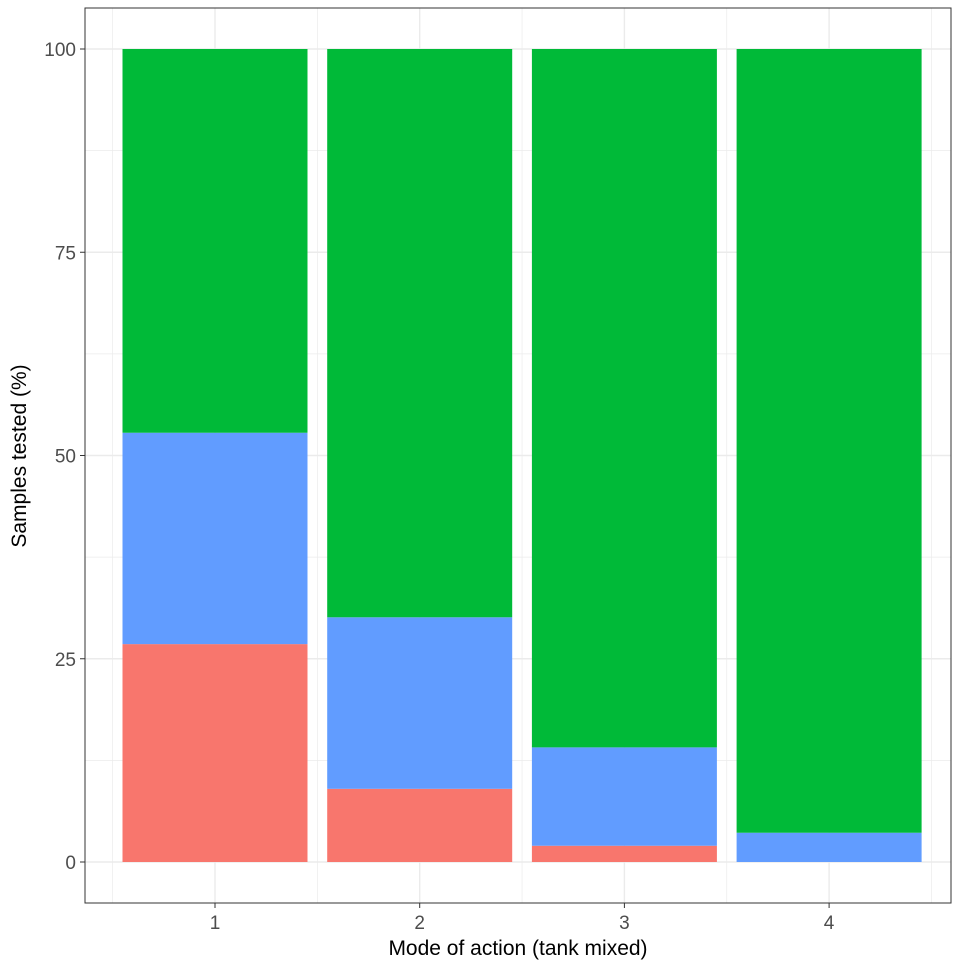 The height and width of the screenshot is (971, 971). I want to click on y-tick-label: 0, so click(70, 863).